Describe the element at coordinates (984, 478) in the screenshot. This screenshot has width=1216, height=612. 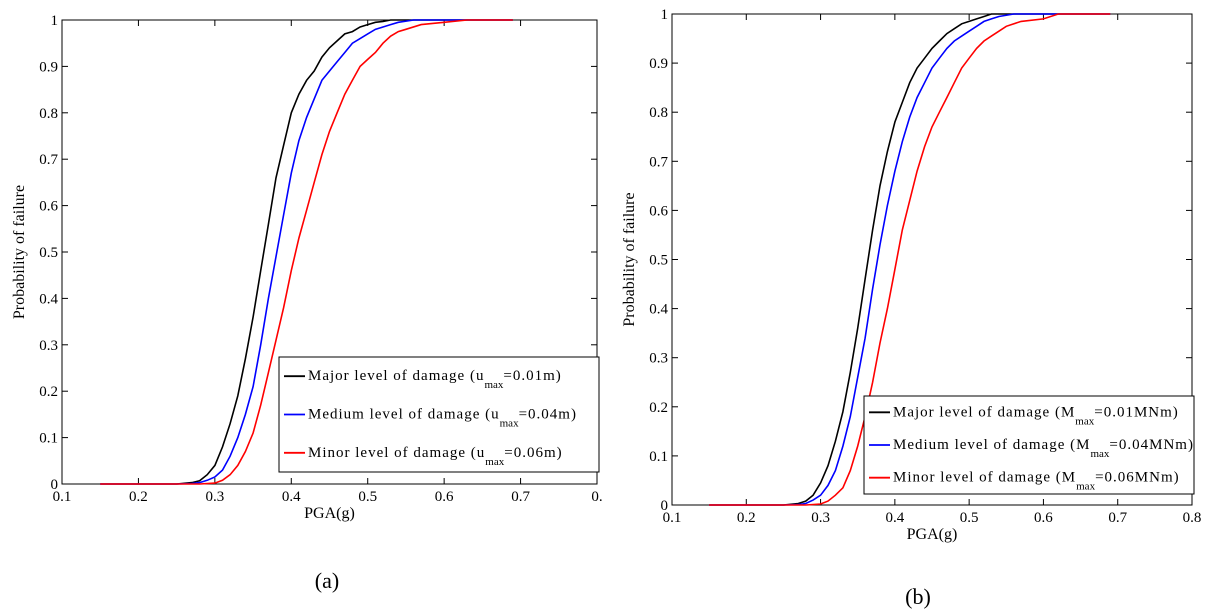
I see `legend-name: Minor level of damage (M` at that location.